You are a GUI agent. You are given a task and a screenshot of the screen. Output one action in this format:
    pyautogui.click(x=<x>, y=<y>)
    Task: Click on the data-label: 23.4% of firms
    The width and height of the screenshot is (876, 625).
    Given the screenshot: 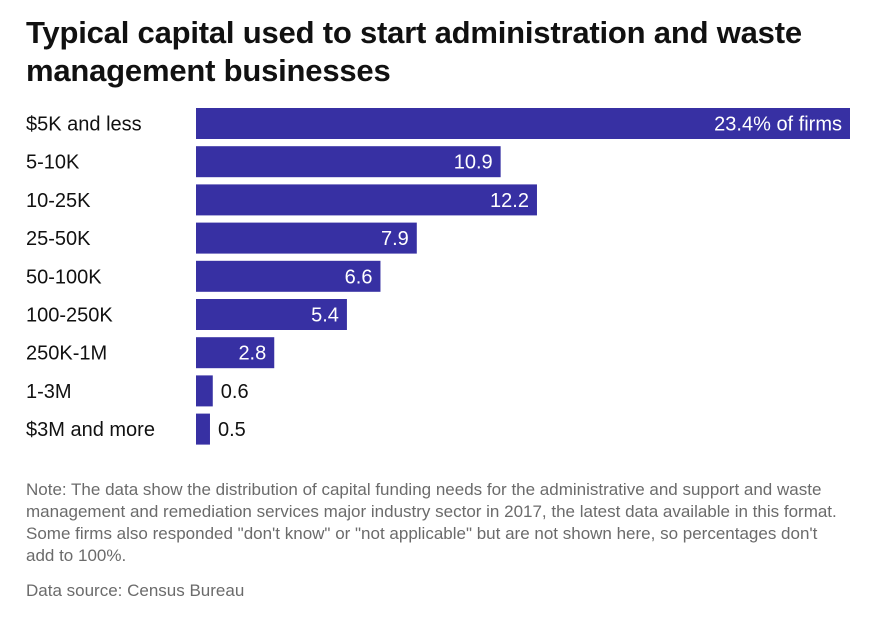 What is the action you would take?
    pyautogui.click(x=778, y=125)
    